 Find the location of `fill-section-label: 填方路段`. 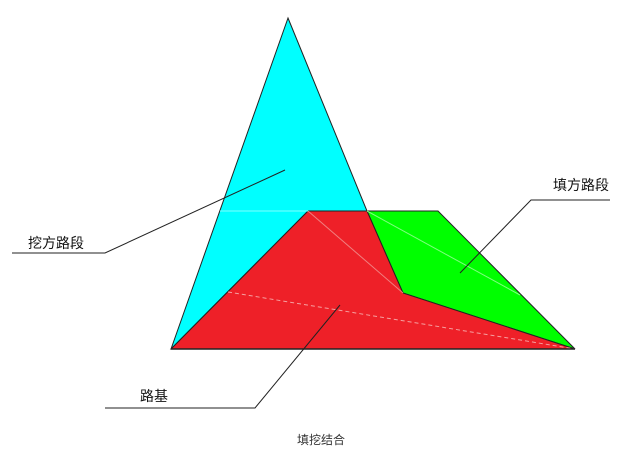

fill-section-label: 填方路段 is located at coordinates (581, 186).